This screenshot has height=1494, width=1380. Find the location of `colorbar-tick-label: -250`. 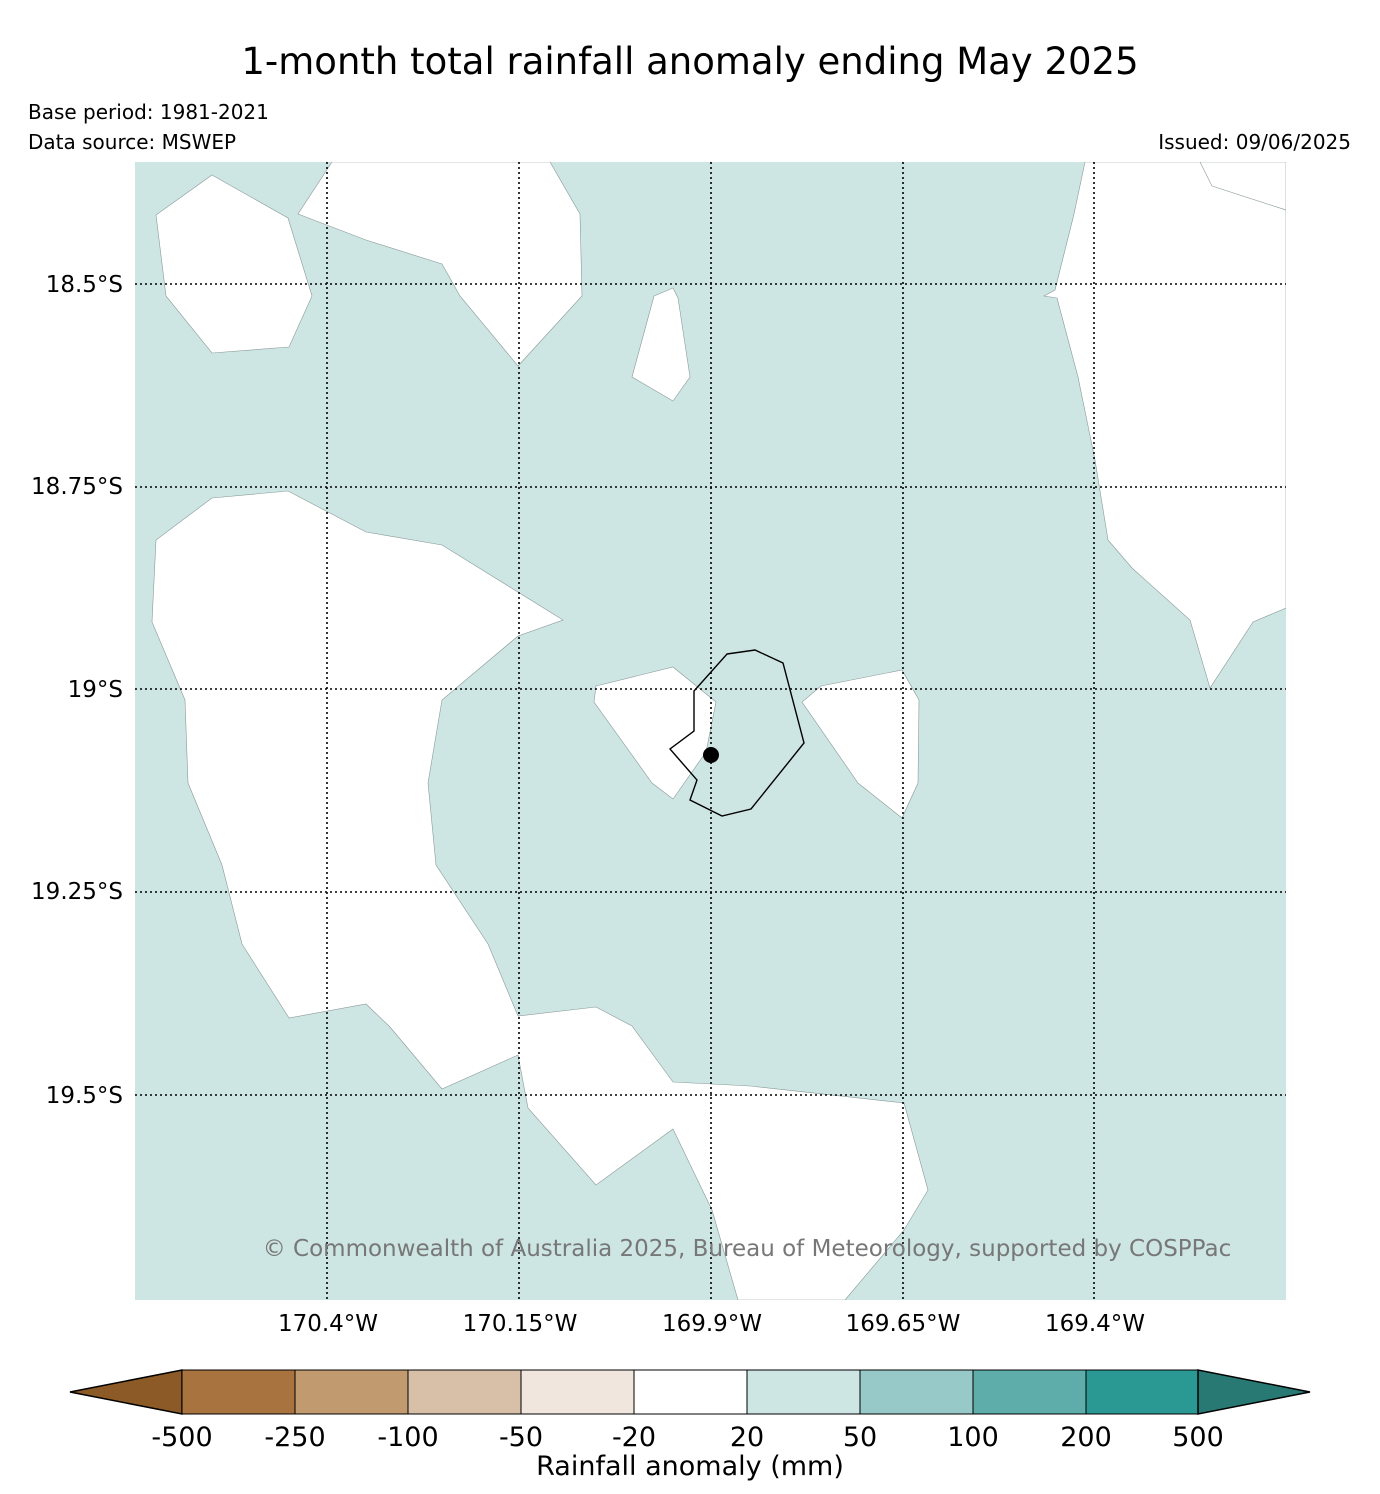

colorbar-tick-label: -250 is located at coordinates (294, 1437).